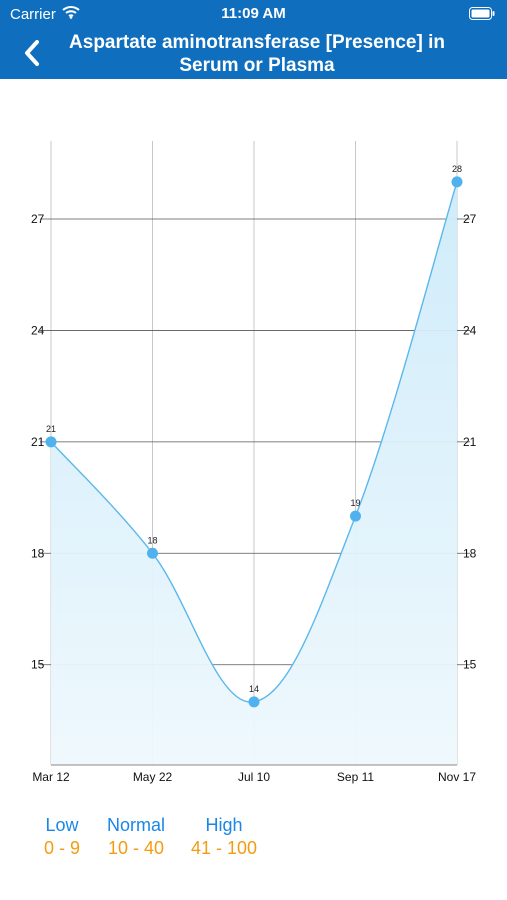  Describe the element at coordinates (51, 777) in the screenshot. I see `x-tick-label: Mar 12` at that location.